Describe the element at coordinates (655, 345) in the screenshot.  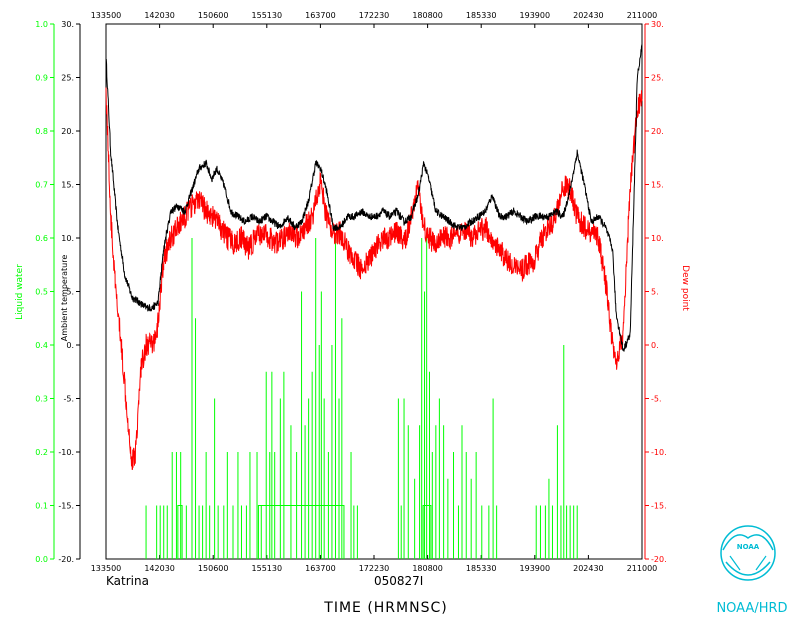
I see `dew-point-tick-label: 0.` at that location.